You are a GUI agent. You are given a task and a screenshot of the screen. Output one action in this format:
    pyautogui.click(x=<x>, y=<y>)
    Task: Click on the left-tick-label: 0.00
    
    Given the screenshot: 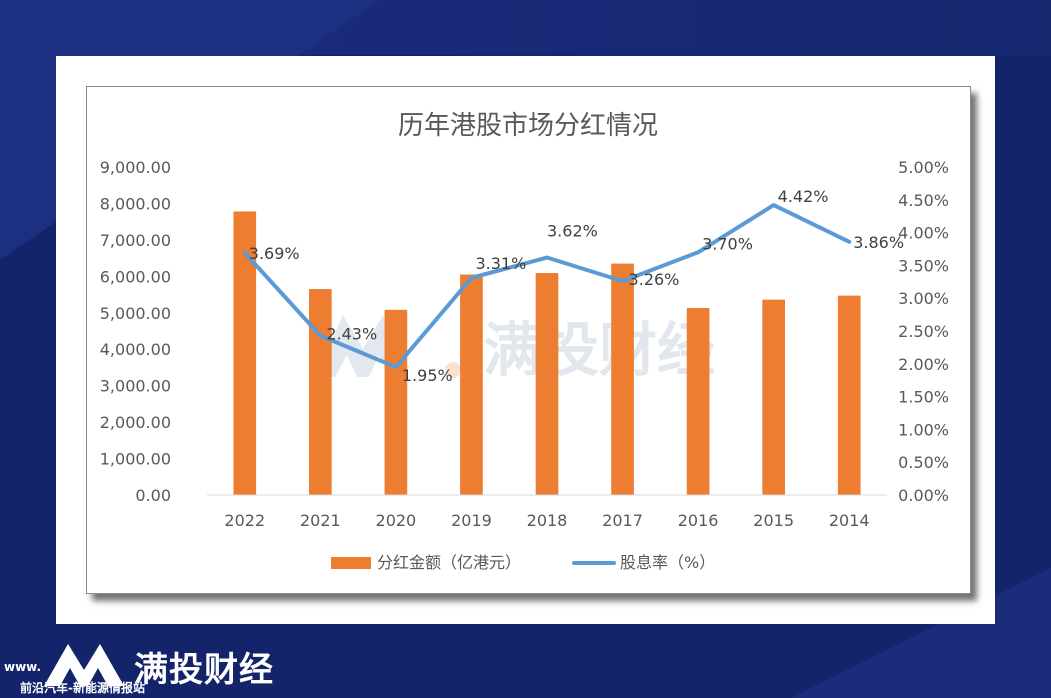 What is the action you would take?
    pyautogui.click(x=153, y=495)
    